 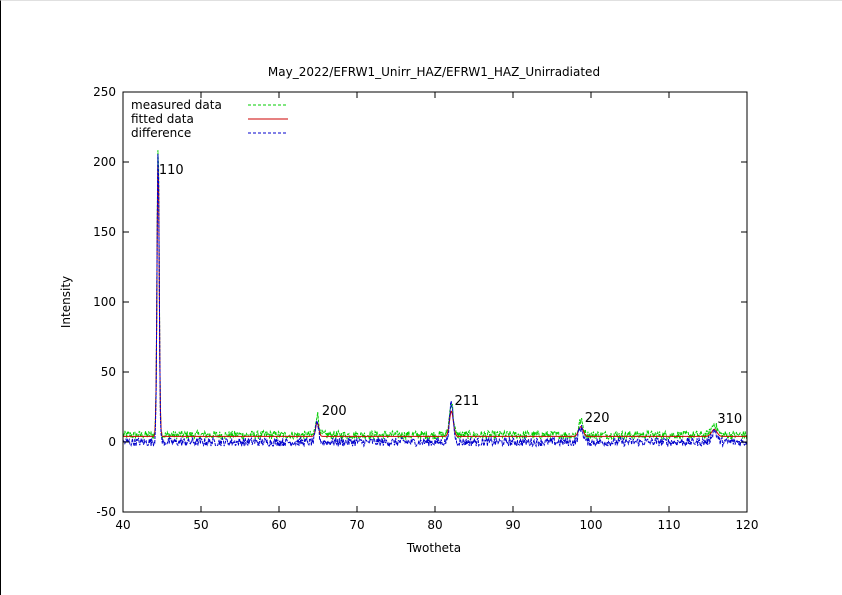 What do you see at coordinates (112, 442) in the screenshot?
I see `y-tick-label: 0` at bounding box center [112, 442].